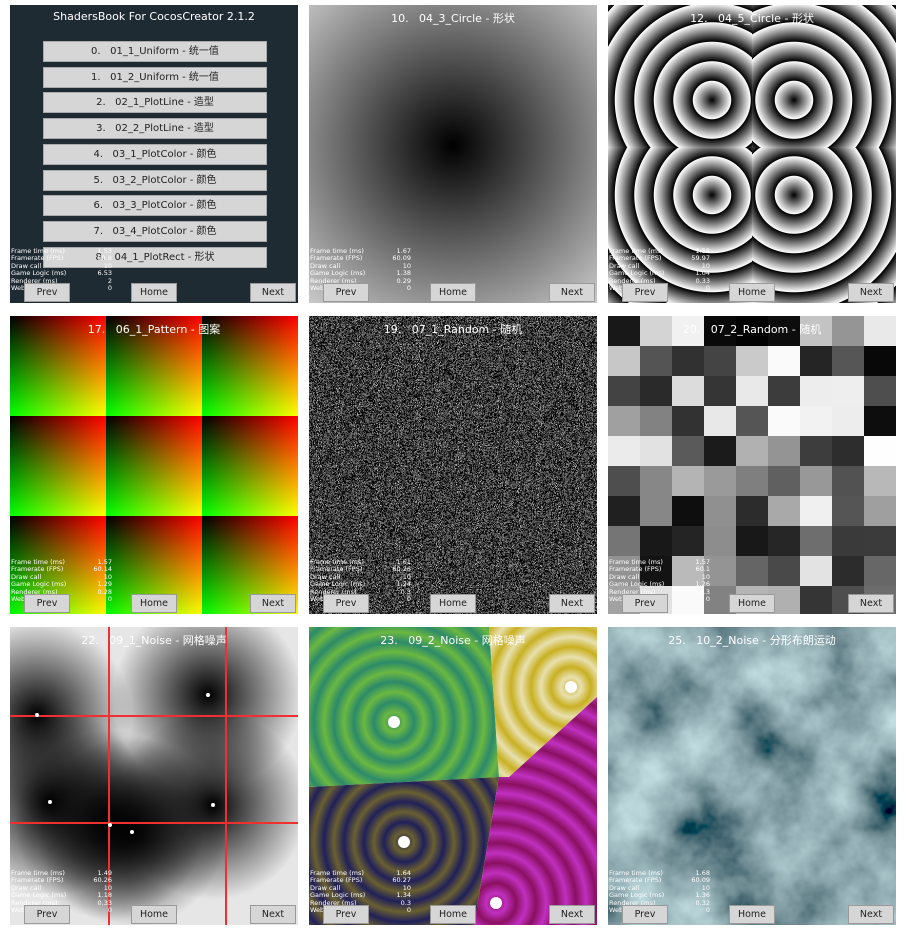  Describe the element at coordinates (155, 77) in the screenshot. I see `menu-button: 1. 01_2_Uniform - 统一值` at that location.